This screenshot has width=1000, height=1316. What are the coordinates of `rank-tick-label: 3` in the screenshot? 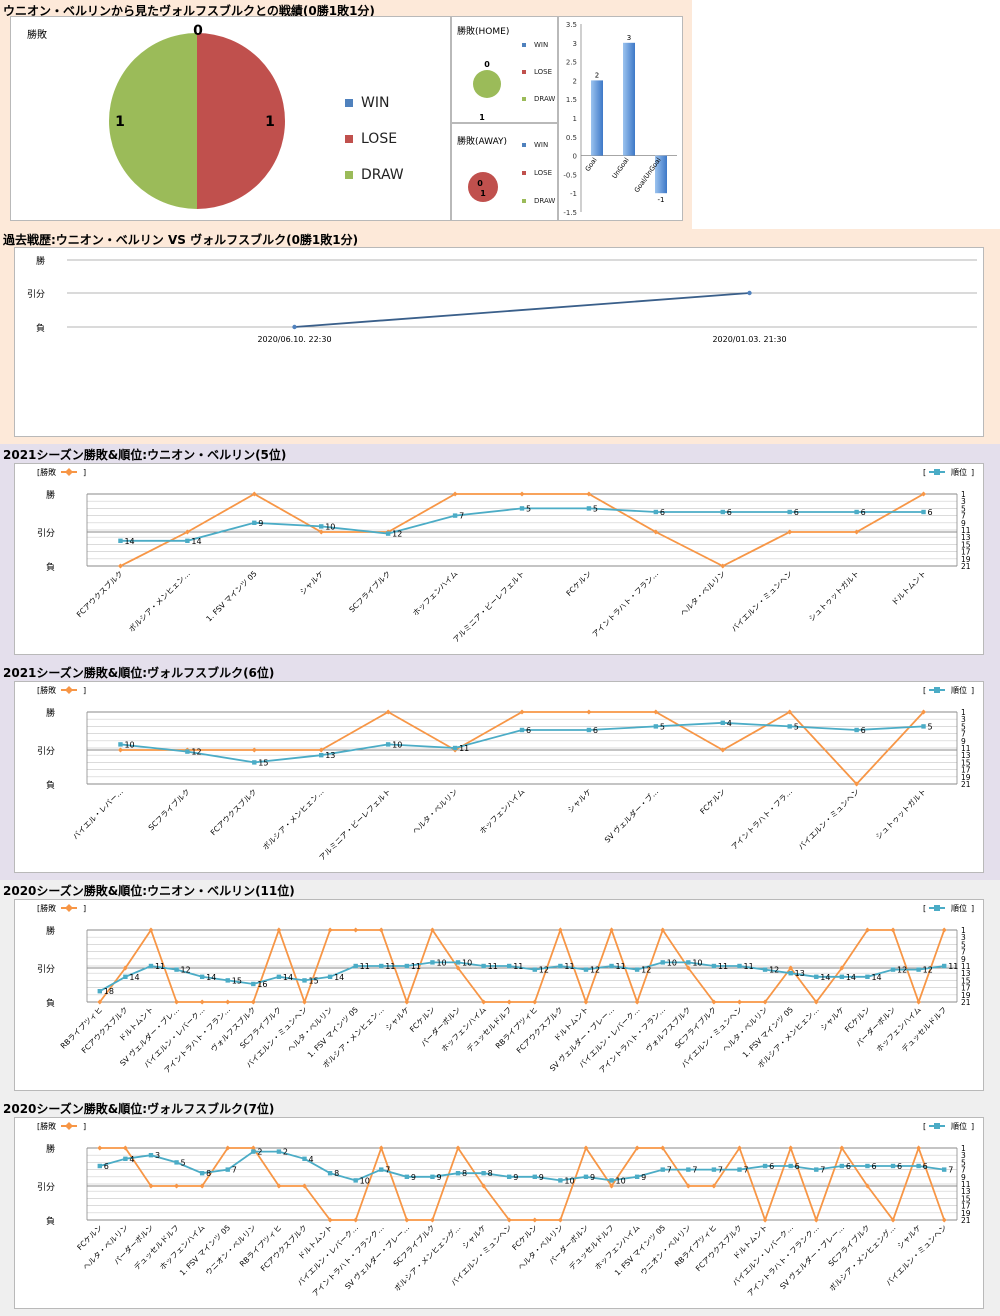 It's located at (963, 1155).